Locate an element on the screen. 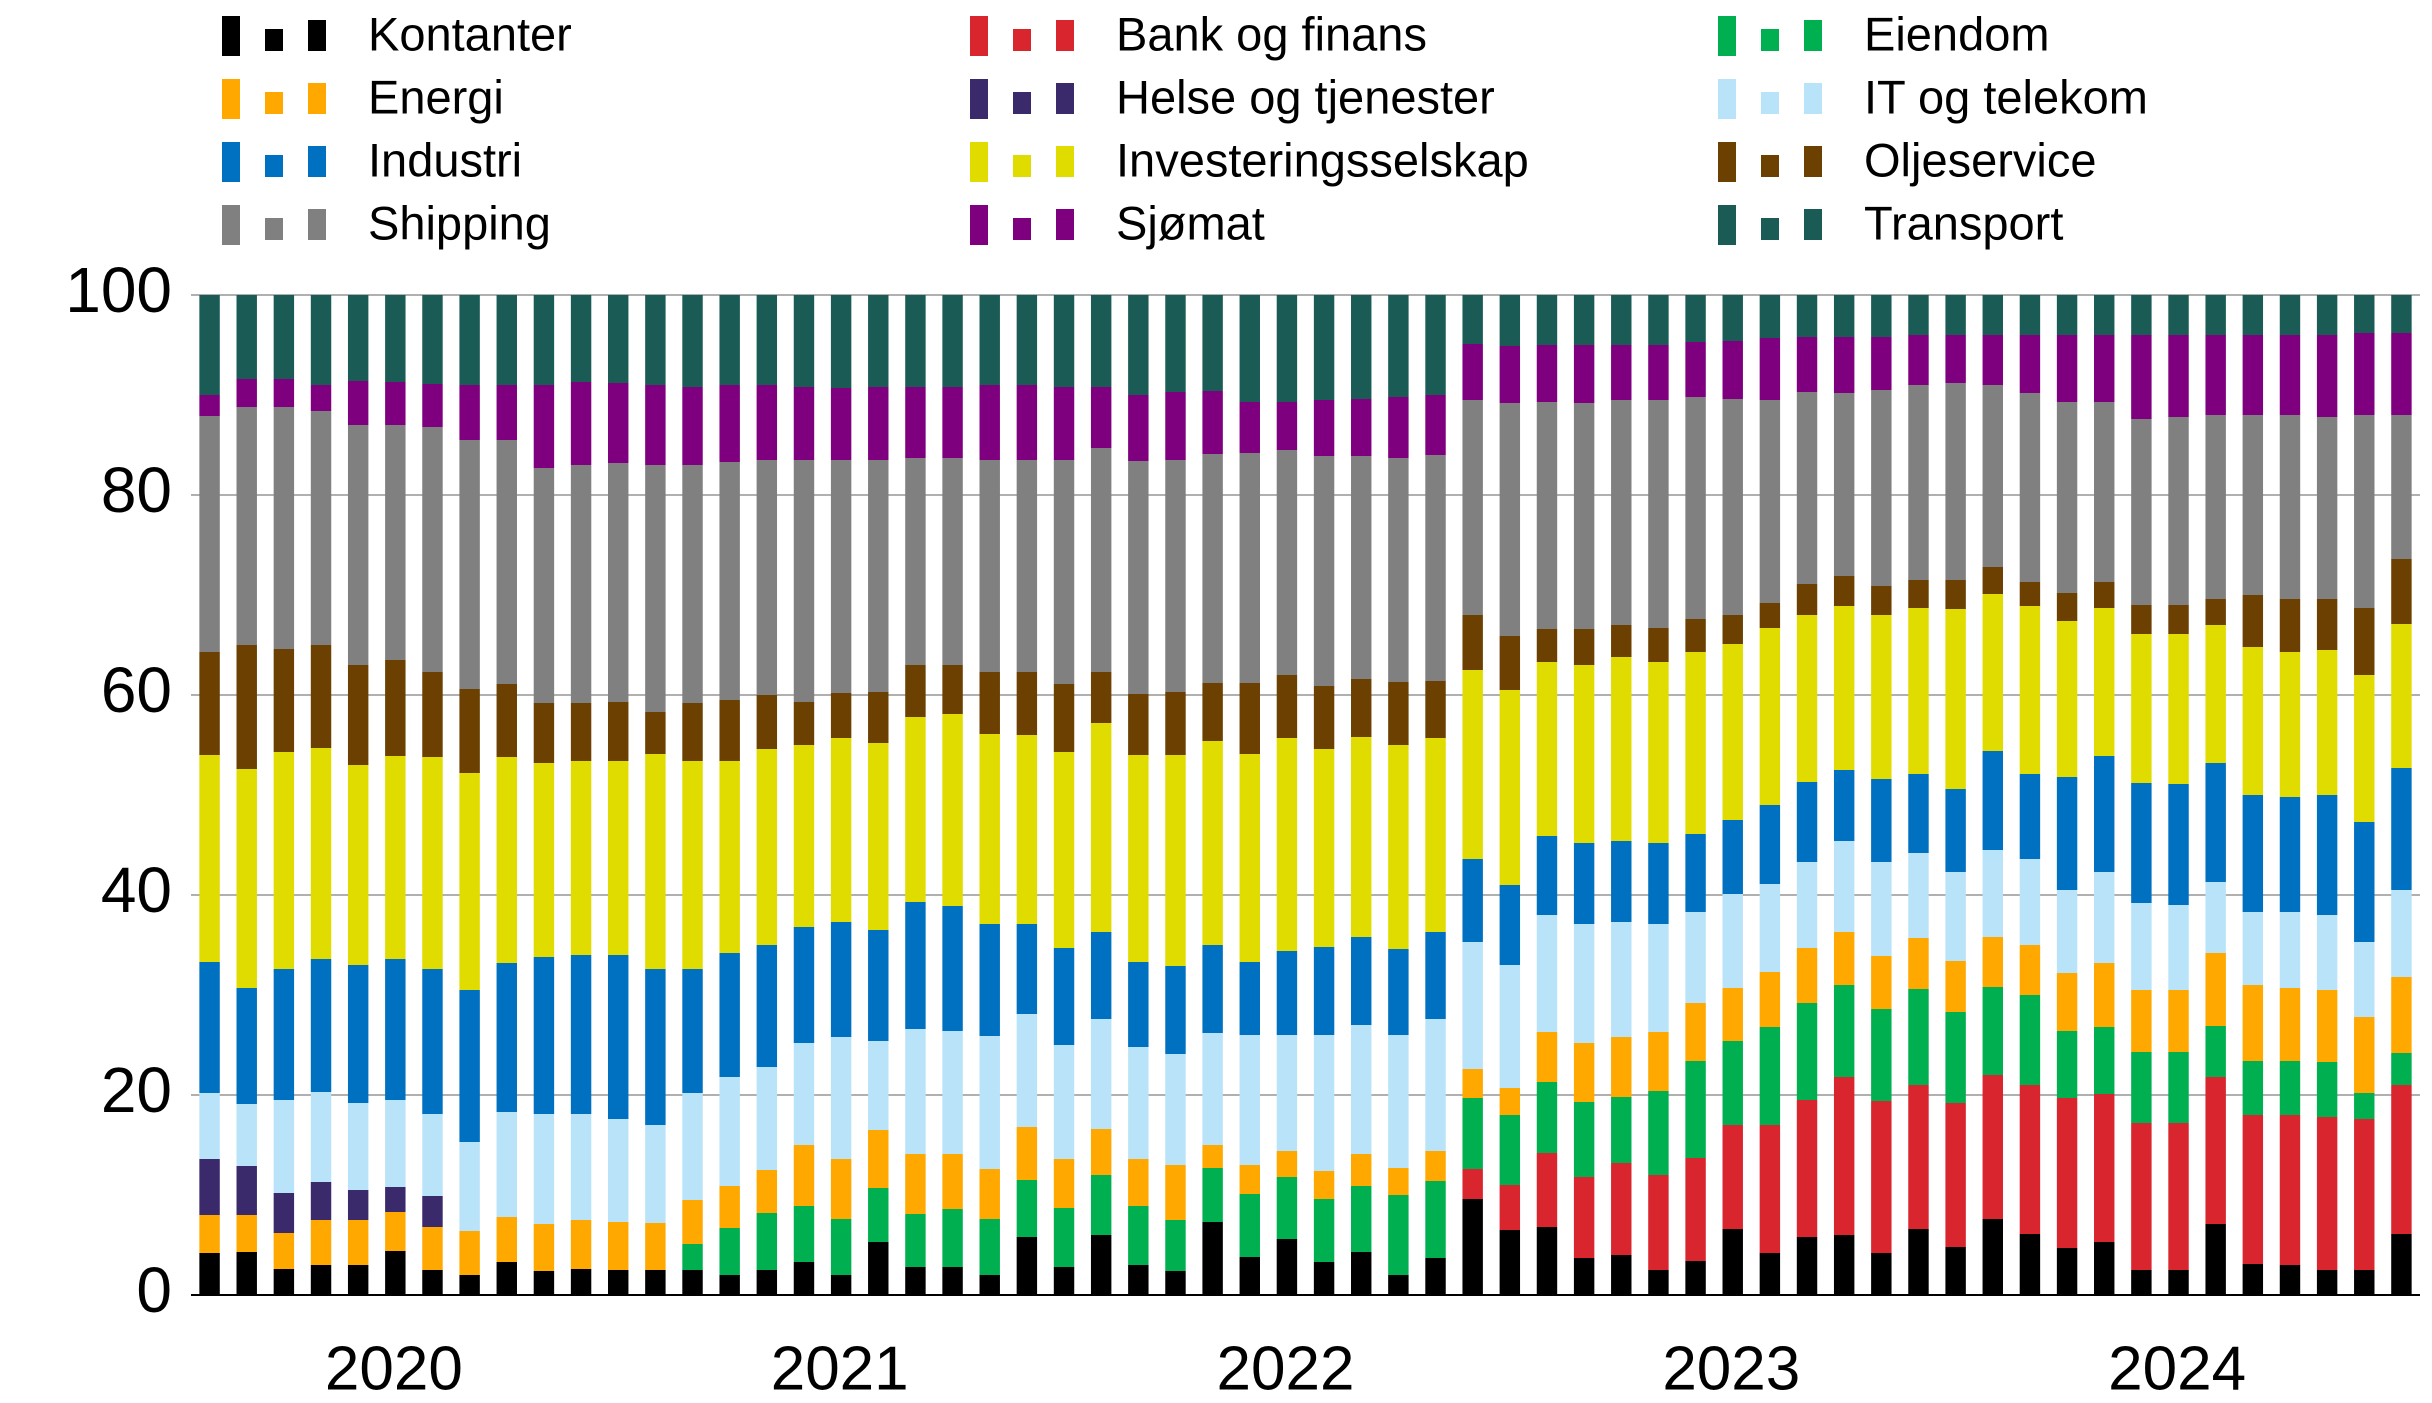  y-tick-label: 0 is located at coordinates (154, 1290).